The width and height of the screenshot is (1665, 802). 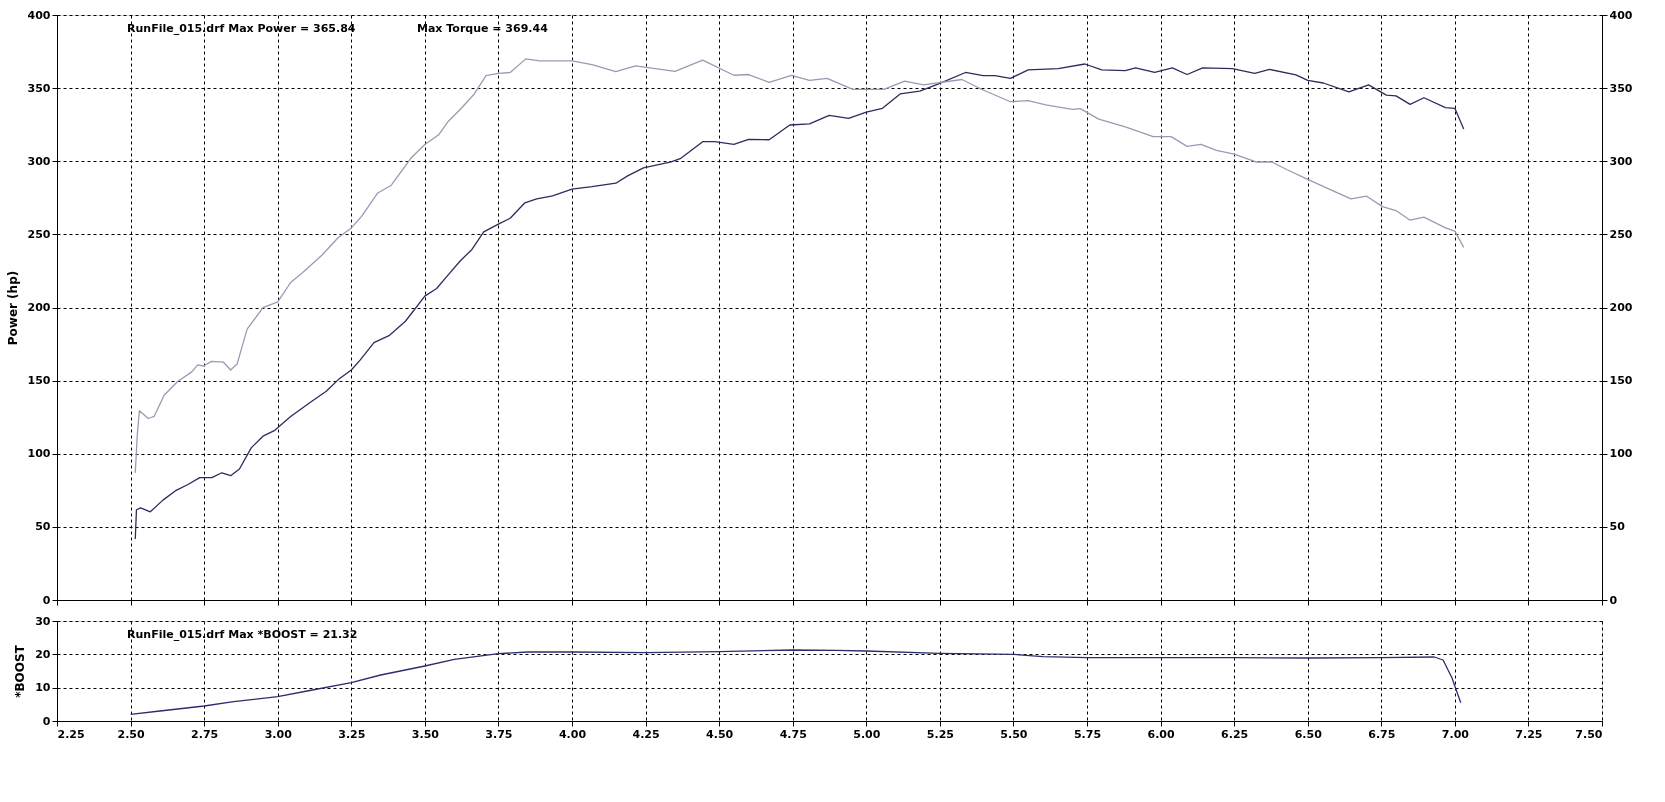 What do you see at coordinates (278, 734) in the screenshot?
I see `x-tick-label: 3.00` at bounding box center [278, 734].